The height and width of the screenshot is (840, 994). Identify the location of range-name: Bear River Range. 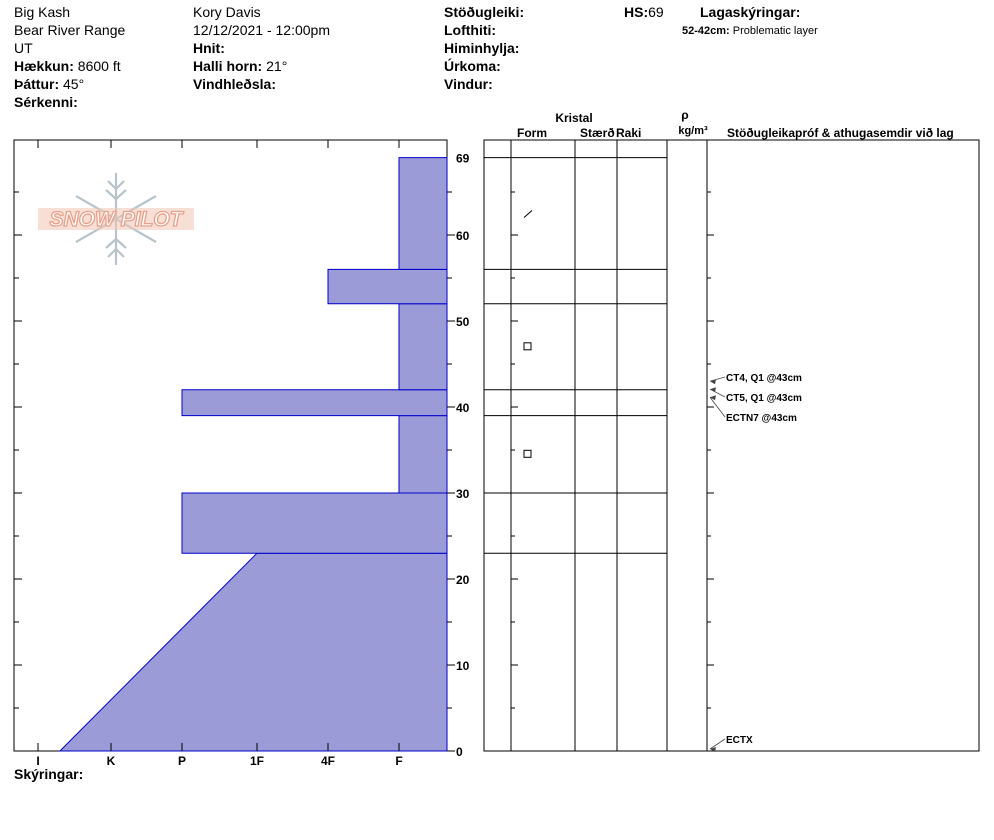
(70, 30).